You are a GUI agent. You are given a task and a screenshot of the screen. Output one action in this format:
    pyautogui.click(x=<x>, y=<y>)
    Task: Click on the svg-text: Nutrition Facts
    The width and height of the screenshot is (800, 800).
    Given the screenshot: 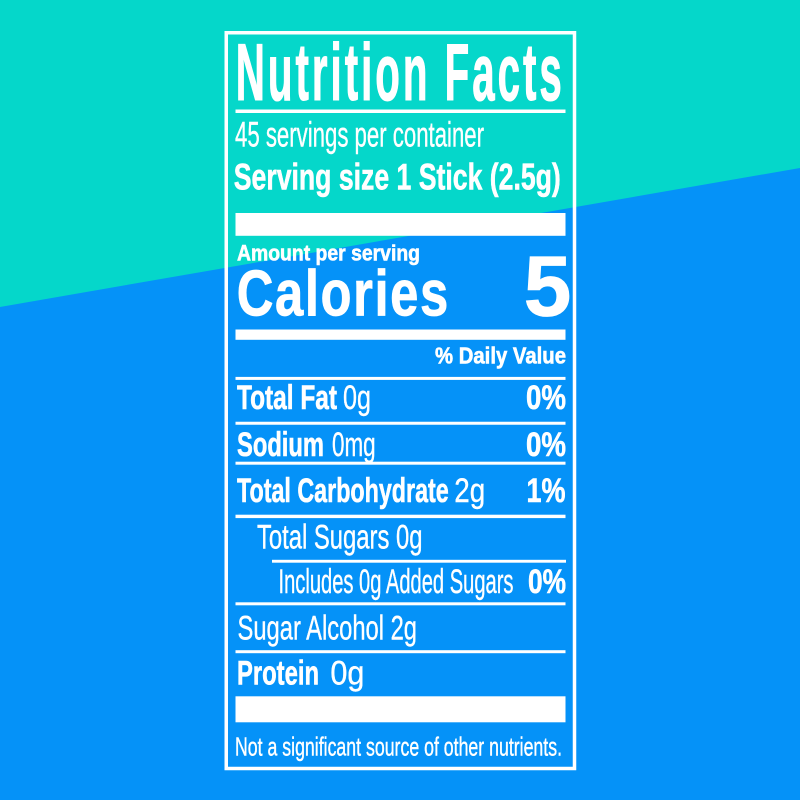 What is the action you would take?
    pyautogui.click(x=400, y=73)
    